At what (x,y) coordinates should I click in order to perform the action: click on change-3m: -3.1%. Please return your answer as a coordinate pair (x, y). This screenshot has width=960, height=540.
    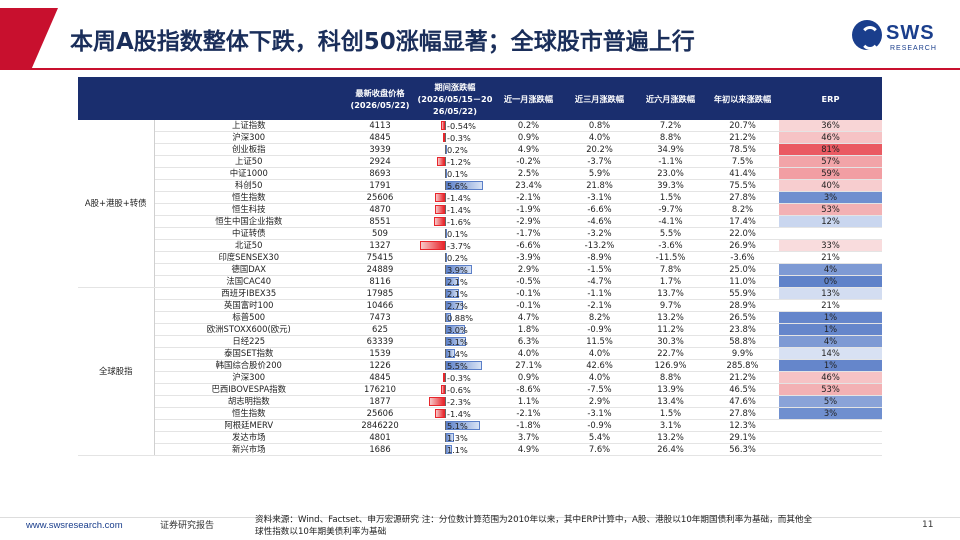
    Looking at the image, I should click on (599, 198).